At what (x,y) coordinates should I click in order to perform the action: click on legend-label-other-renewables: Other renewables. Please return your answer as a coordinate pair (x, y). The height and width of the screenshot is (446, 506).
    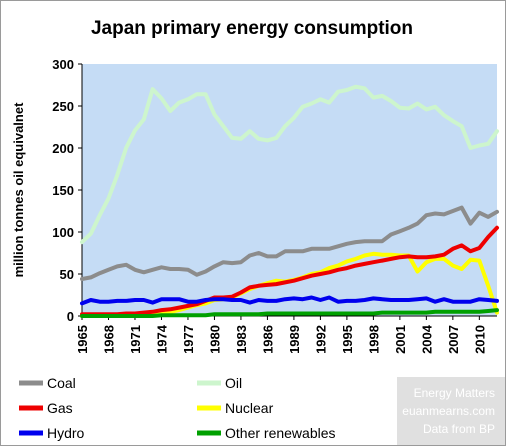
    Looking at the image, I should click on (280, 433).